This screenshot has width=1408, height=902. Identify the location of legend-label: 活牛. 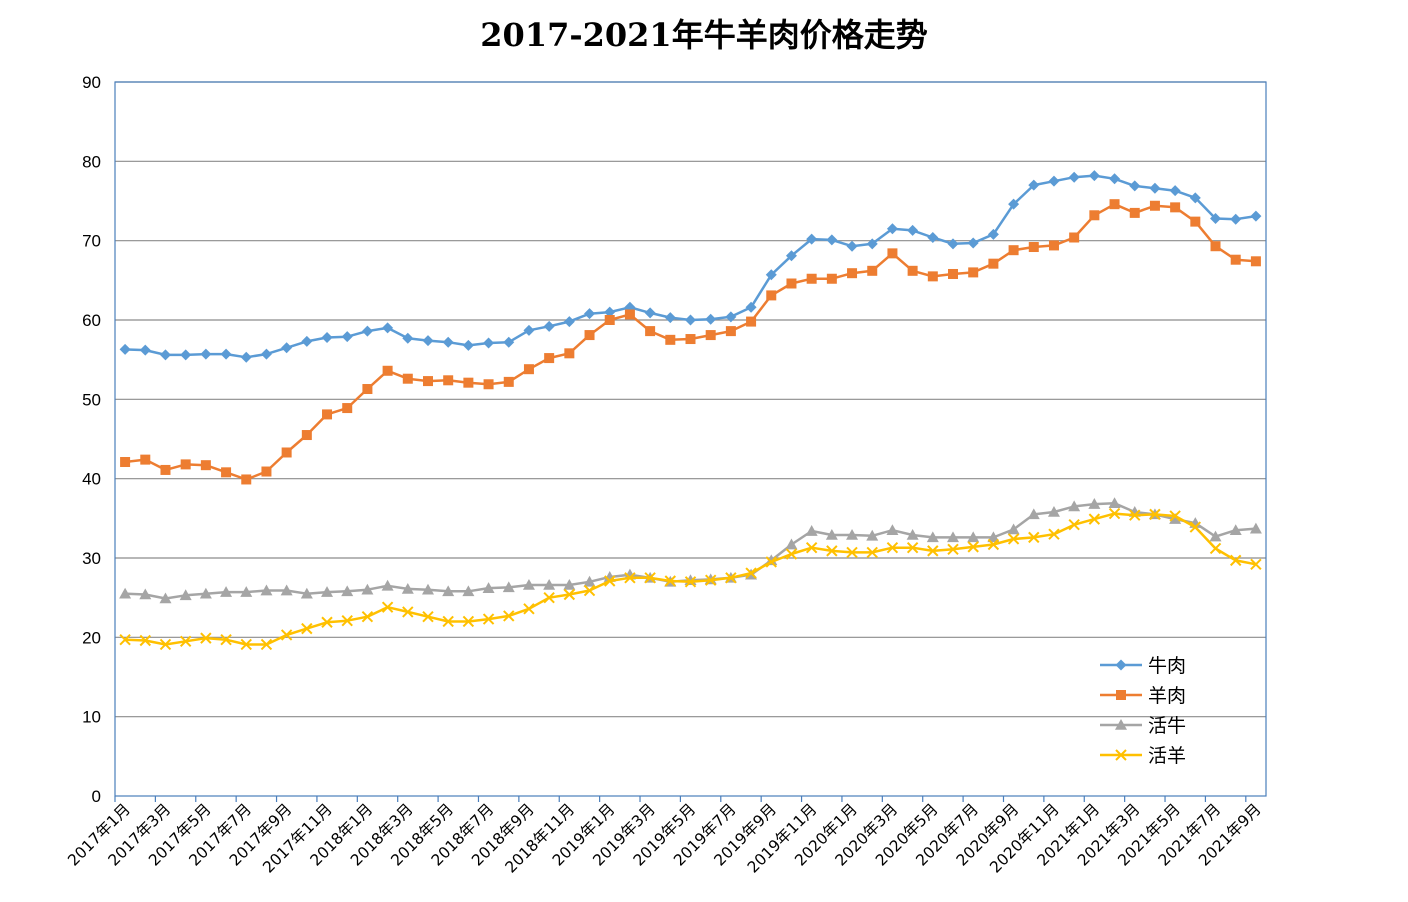
(1167, 726).